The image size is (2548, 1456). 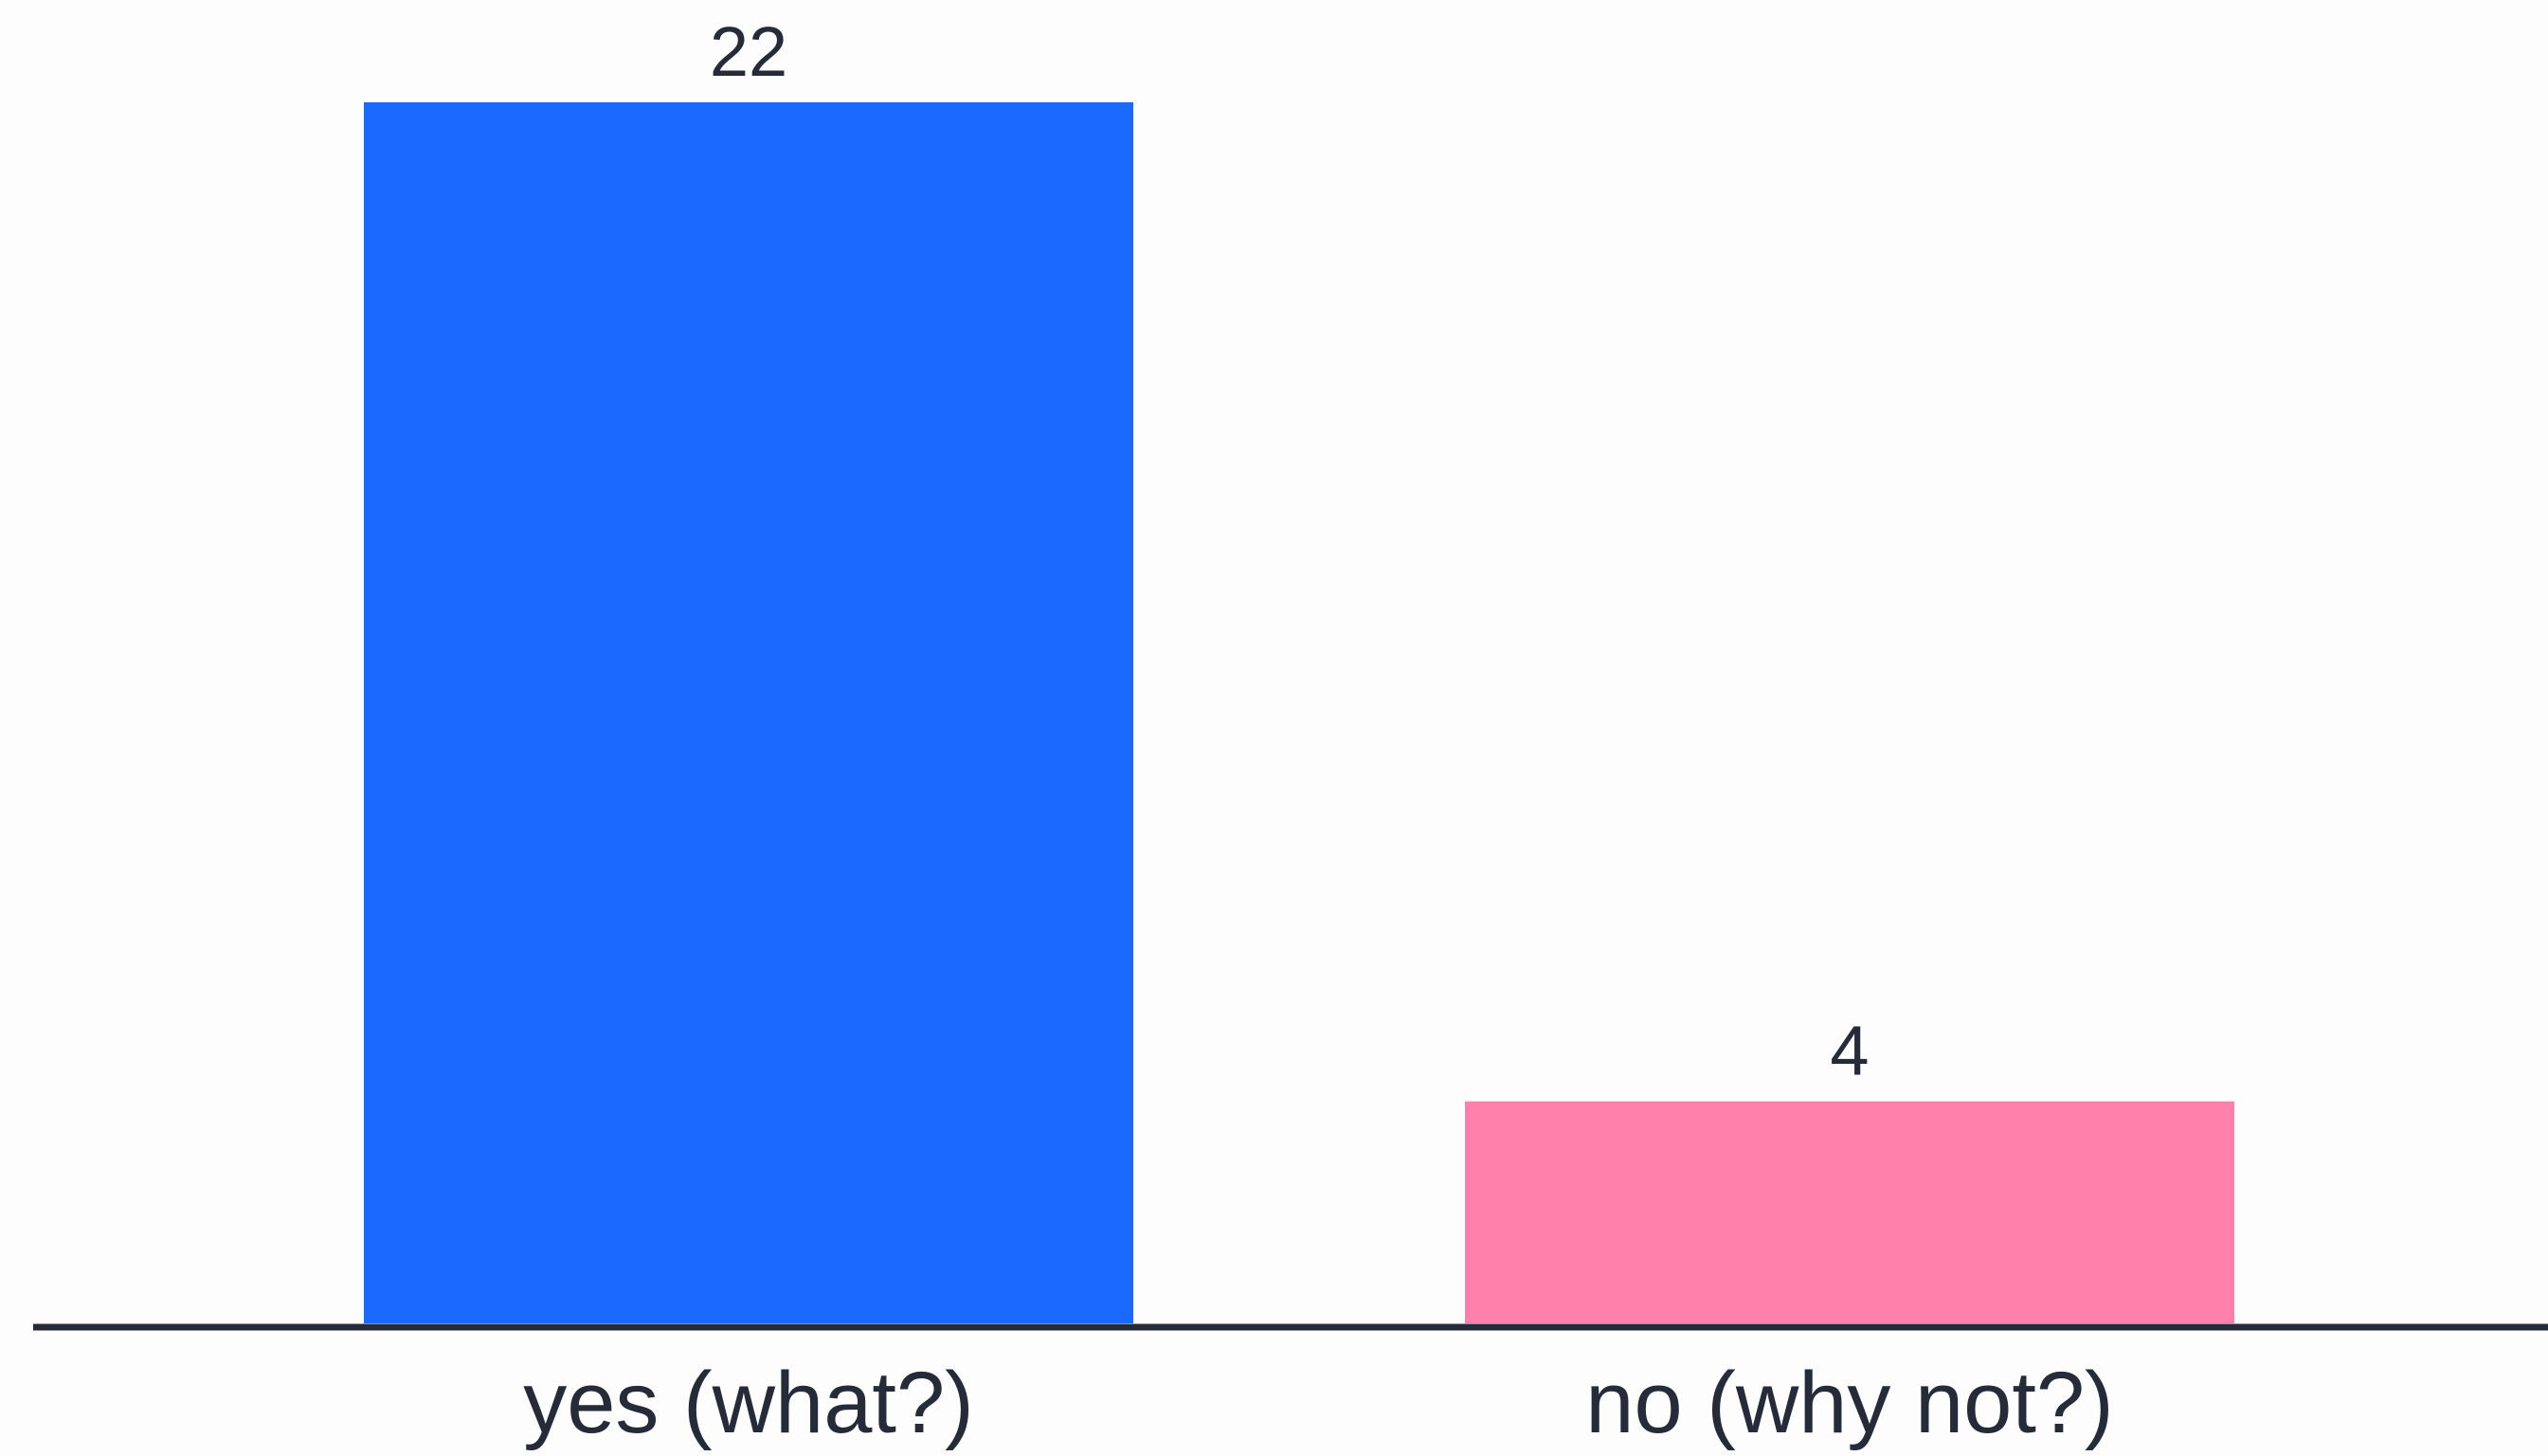 What do you see at coordinates (1850, 1051) in the screenshot?
I see `data-label-1: 4` at bounding box center [1850, 1051].